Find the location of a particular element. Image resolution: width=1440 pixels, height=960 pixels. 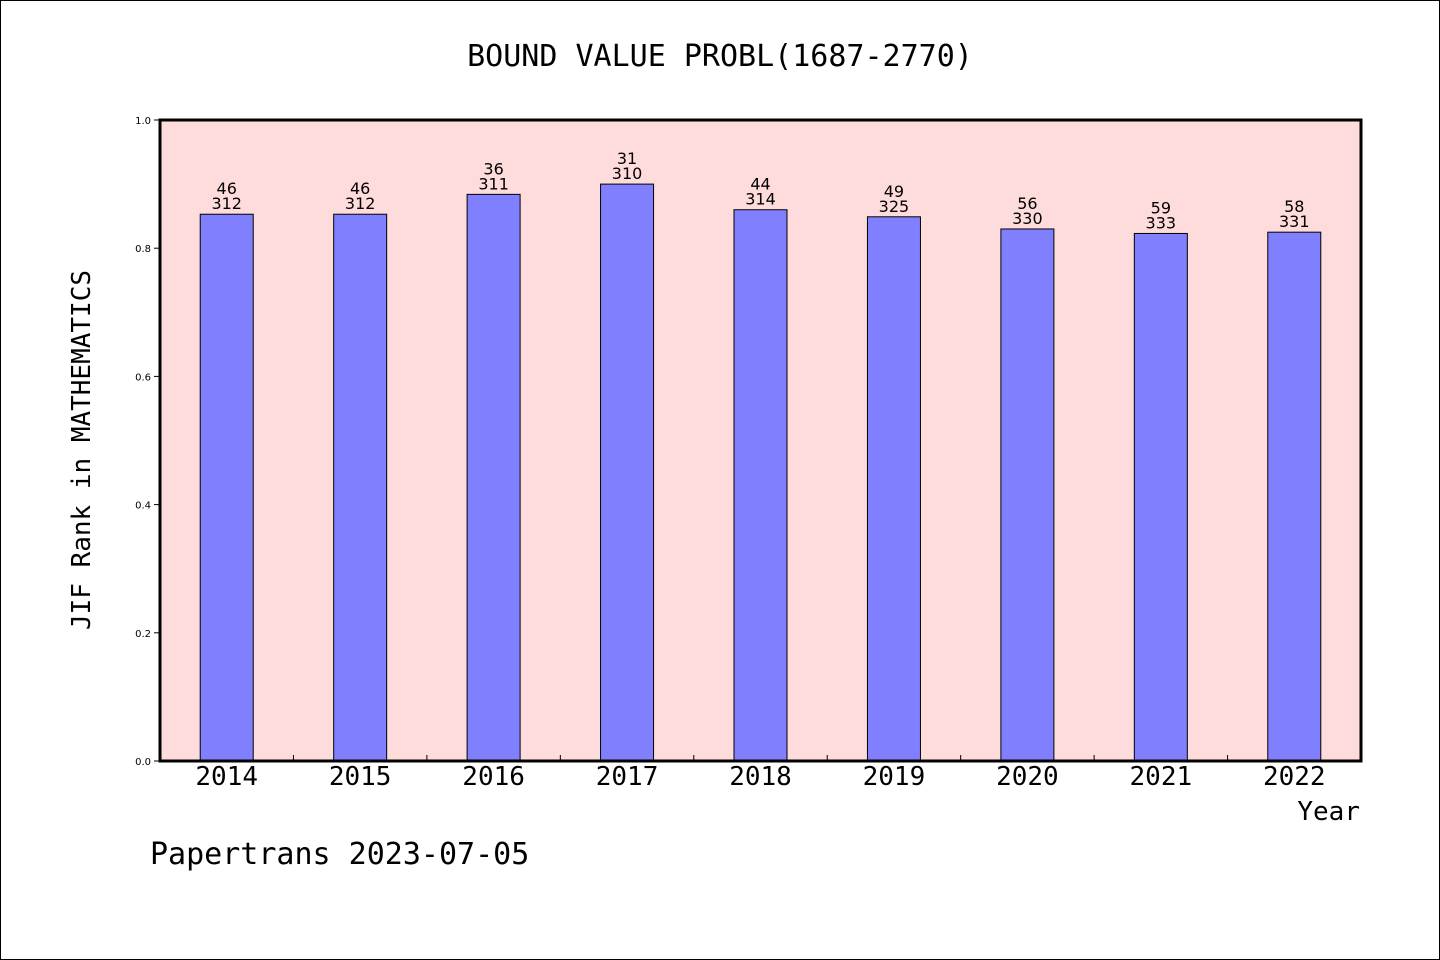

bar-label-rank: 36 is located at coordinates (493, 168).